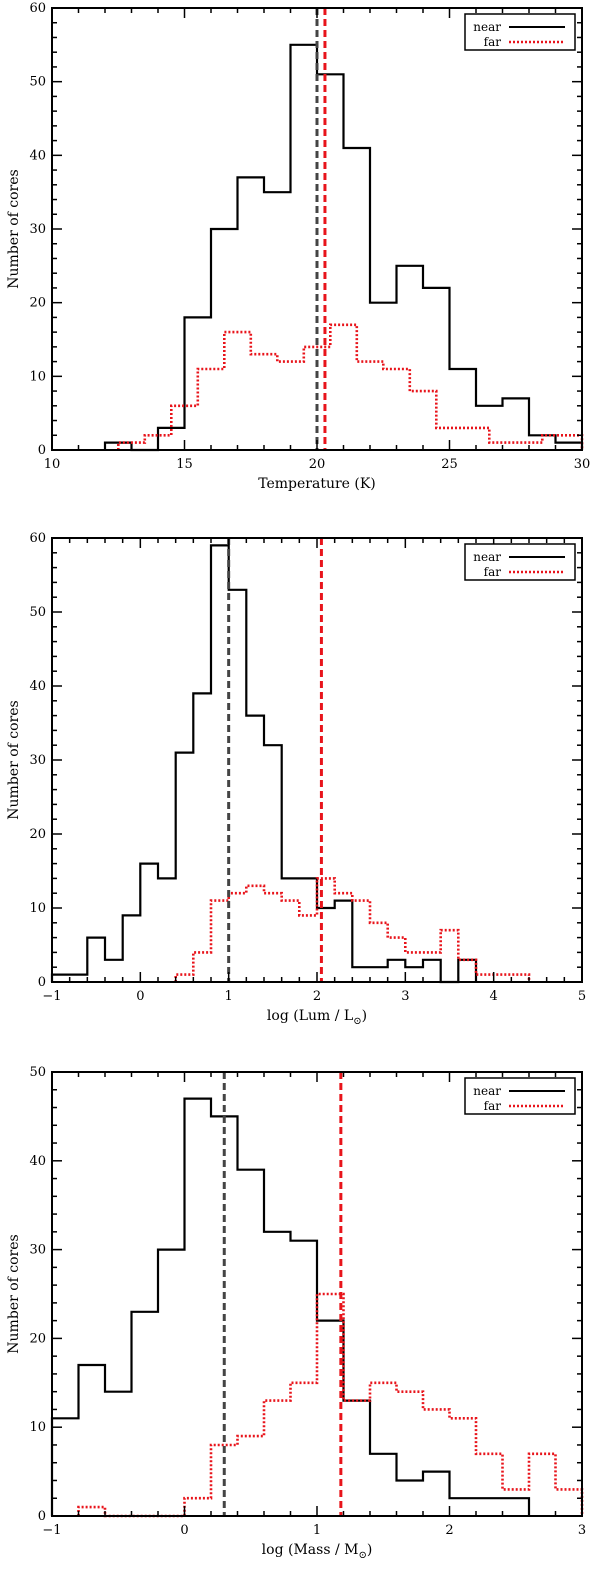 The width and height of the screenshot is (600, 1588). Describe the element at coordinates (52, 464) in the screenshot. I see `x-tick-label: 10` at that location.